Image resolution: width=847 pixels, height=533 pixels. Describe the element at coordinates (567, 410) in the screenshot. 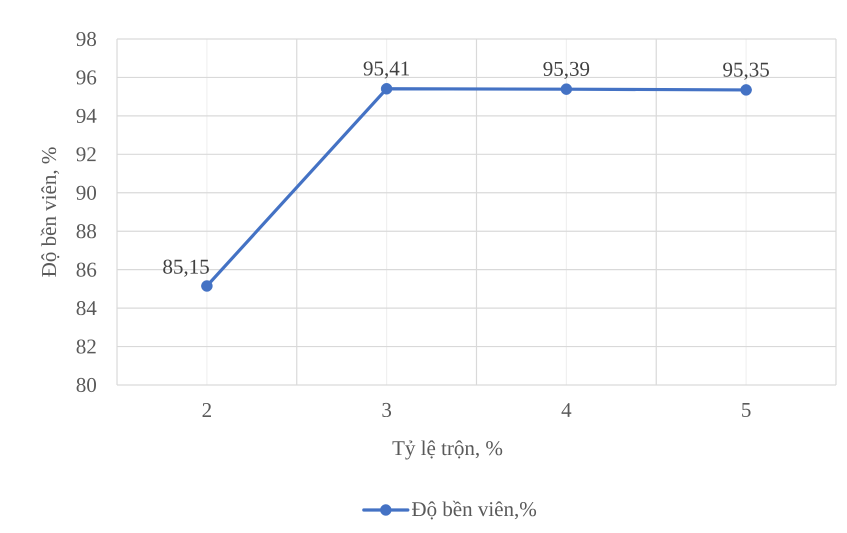

I see `x-tick-label: 4` at that location.